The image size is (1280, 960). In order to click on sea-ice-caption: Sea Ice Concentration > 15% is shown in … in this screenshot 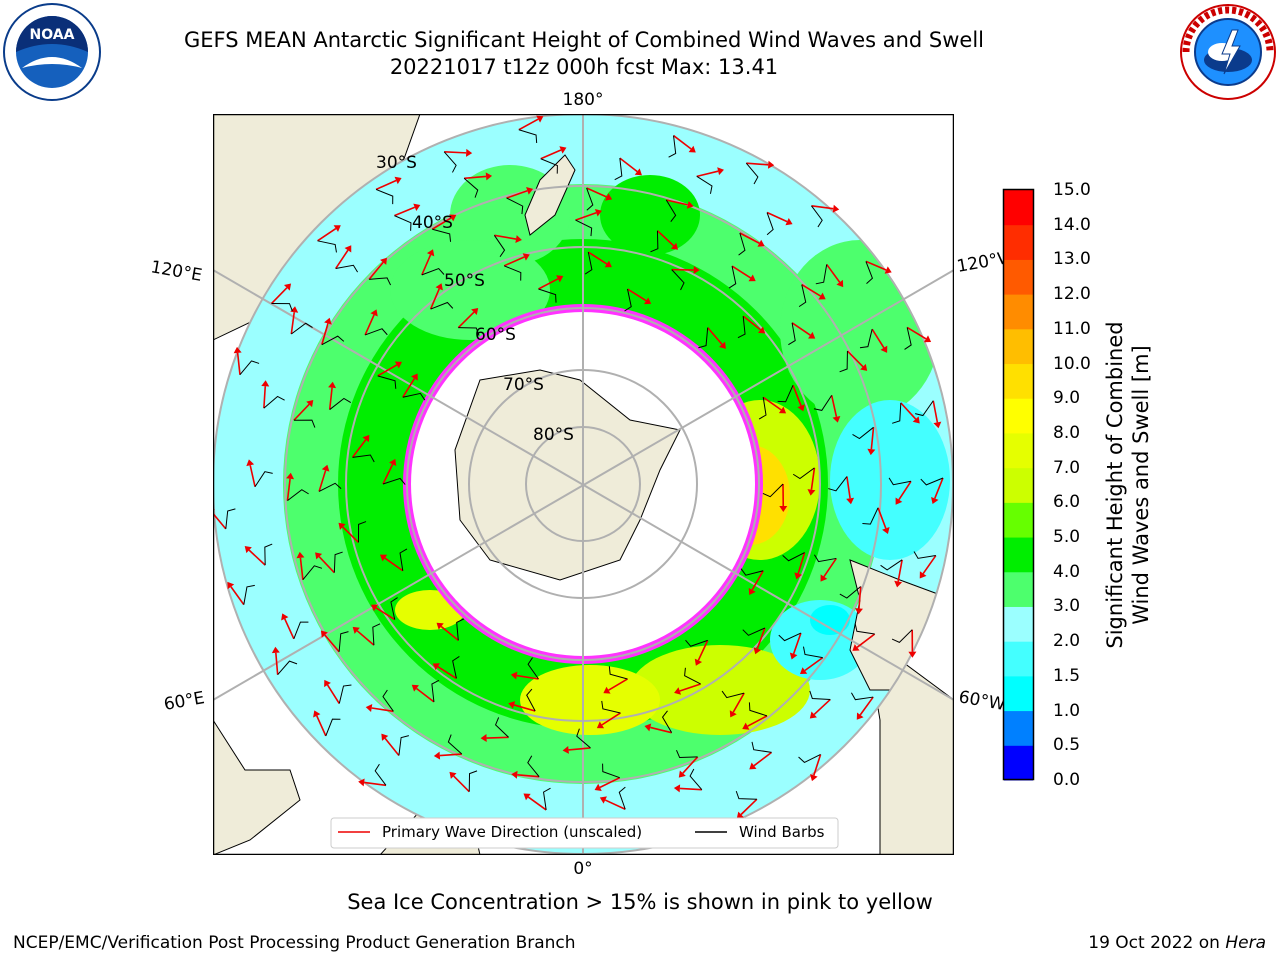, I will do `click(640, 902)`.